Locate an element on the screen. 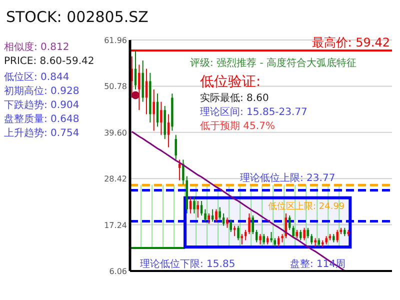 The height and width of the screenshot is (300, 400). y-tick-label: 17.24 is located at coordinates (115, 225).